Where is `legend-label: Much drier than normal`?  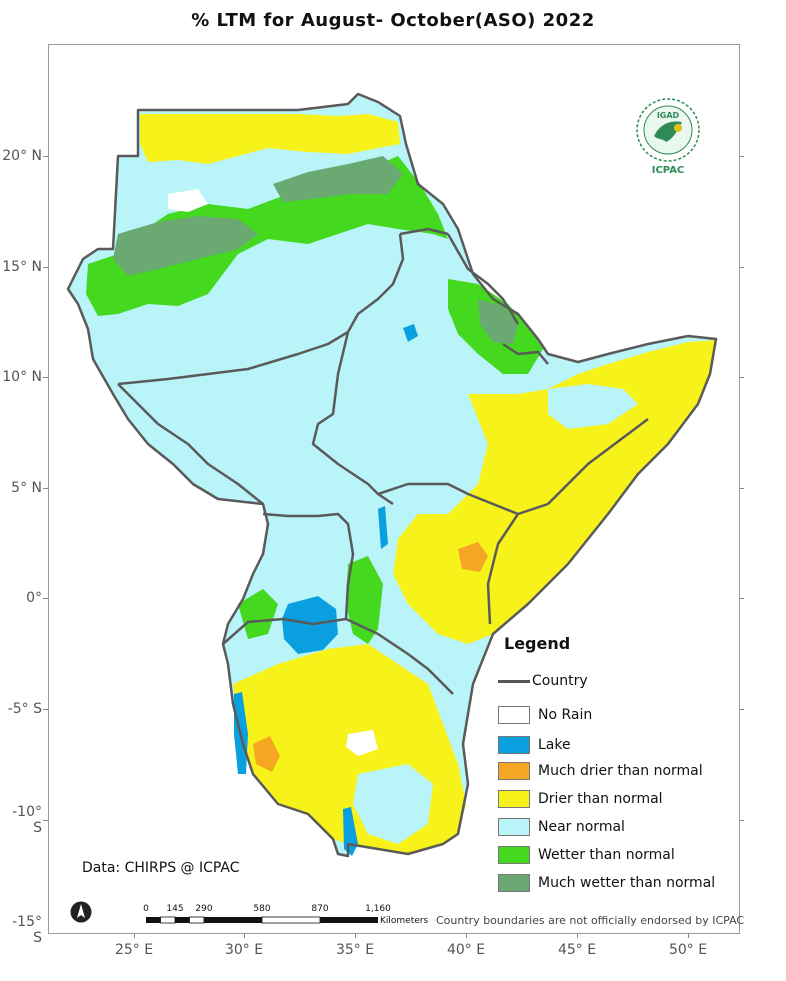 legend-label: Much drier than normal is located at coordinates (620, 771).